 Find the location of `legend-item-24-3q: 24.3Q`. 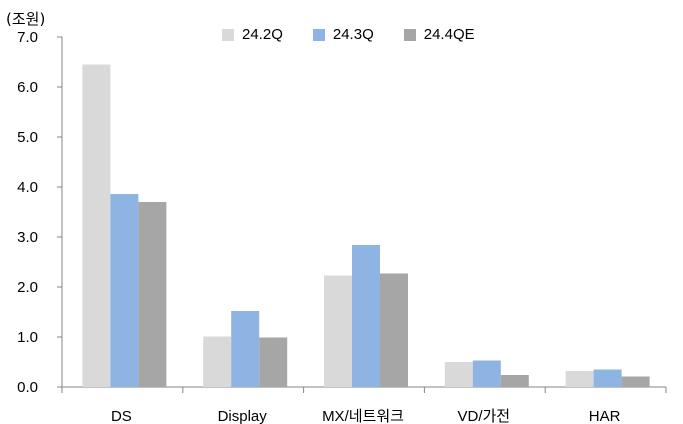

legend-item-24-3q: 24.3Q is located at coordinates (343, 34).